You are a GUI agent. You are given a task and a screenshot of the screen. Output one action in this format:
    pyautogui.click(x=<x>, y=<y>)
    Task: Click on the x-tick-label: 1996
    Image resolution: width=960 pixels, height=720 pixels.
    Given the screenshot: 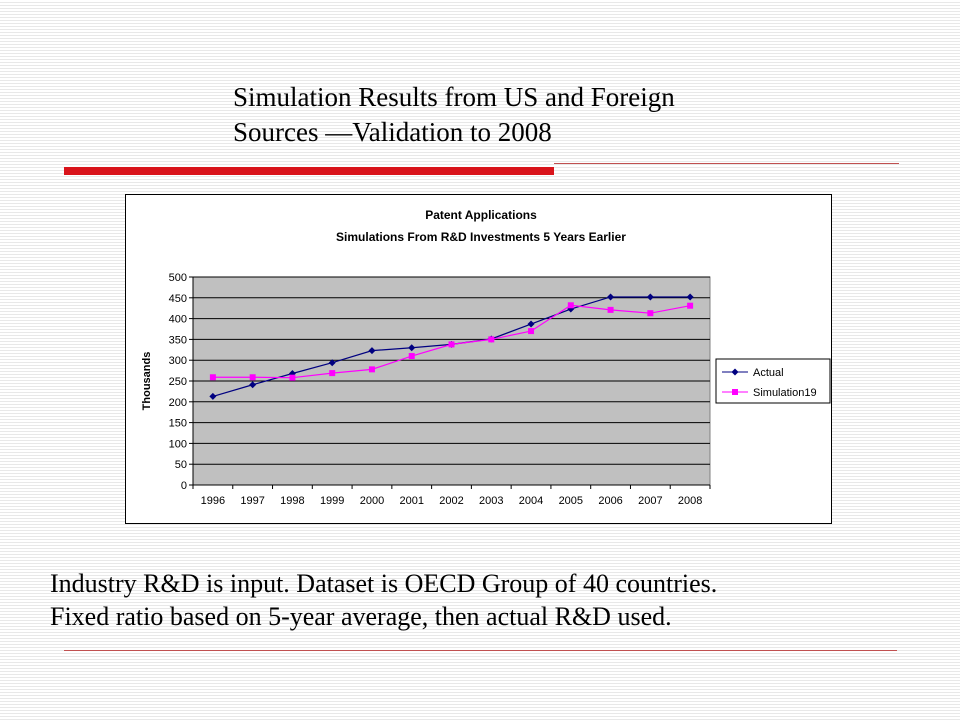 What is the action you would take?
    pyautogui.click(x=213, y=501)
    